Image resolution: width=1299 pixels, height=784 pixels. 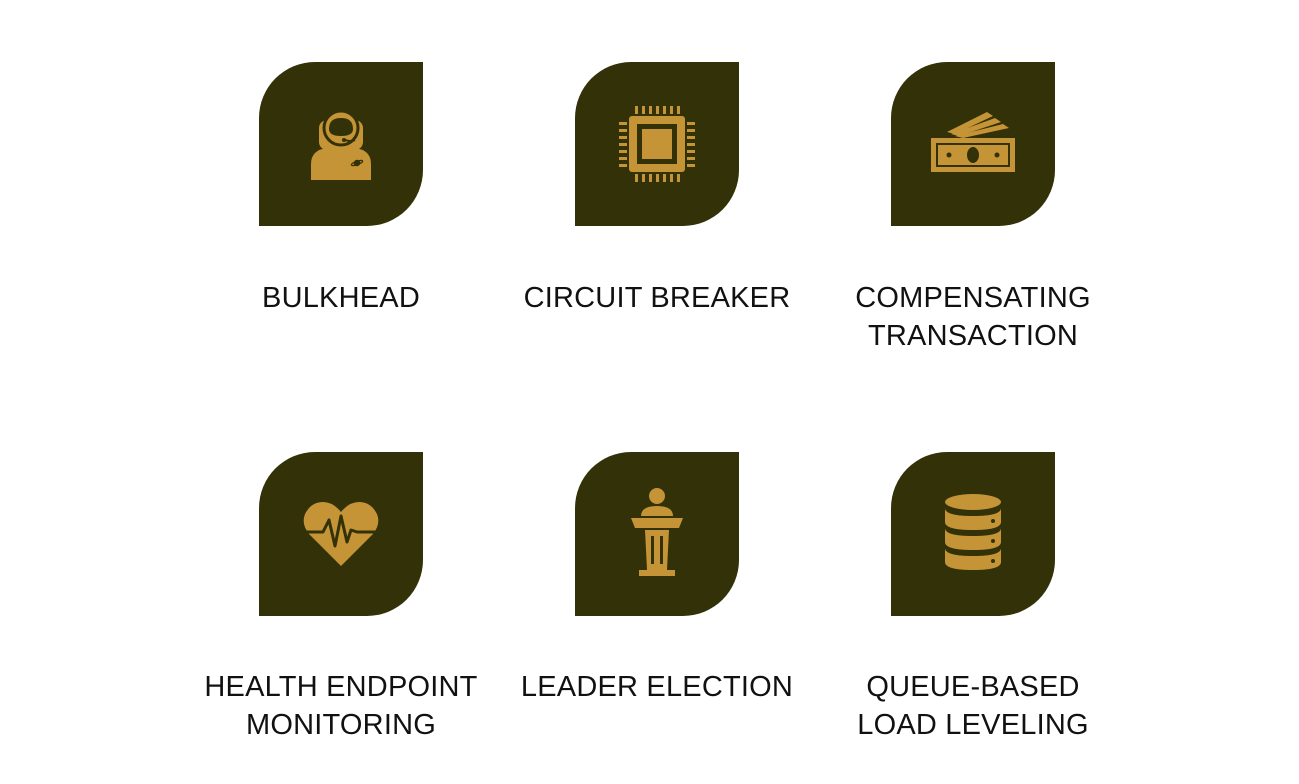 I want to click on circuit-breaker-label: CIRCUIT BREAKER, so click(x=657, y=298).